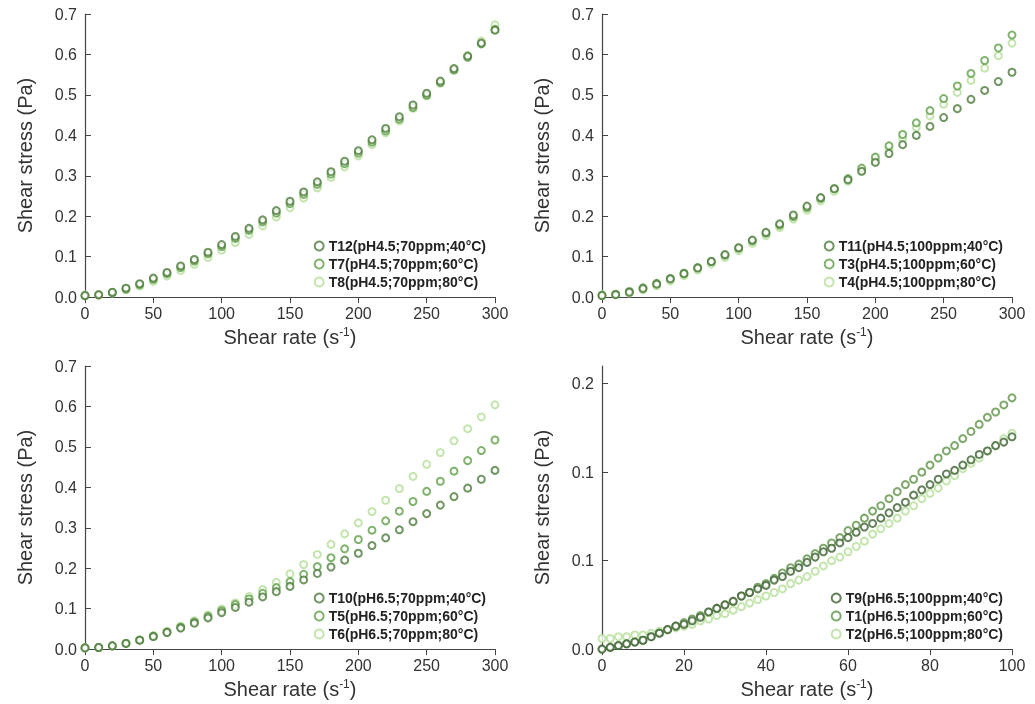  Describe the element at coordinates (403, 264) in the screenshot. I see `legend-label: T7(pH4.5;70ppm;60°C)` at that location.